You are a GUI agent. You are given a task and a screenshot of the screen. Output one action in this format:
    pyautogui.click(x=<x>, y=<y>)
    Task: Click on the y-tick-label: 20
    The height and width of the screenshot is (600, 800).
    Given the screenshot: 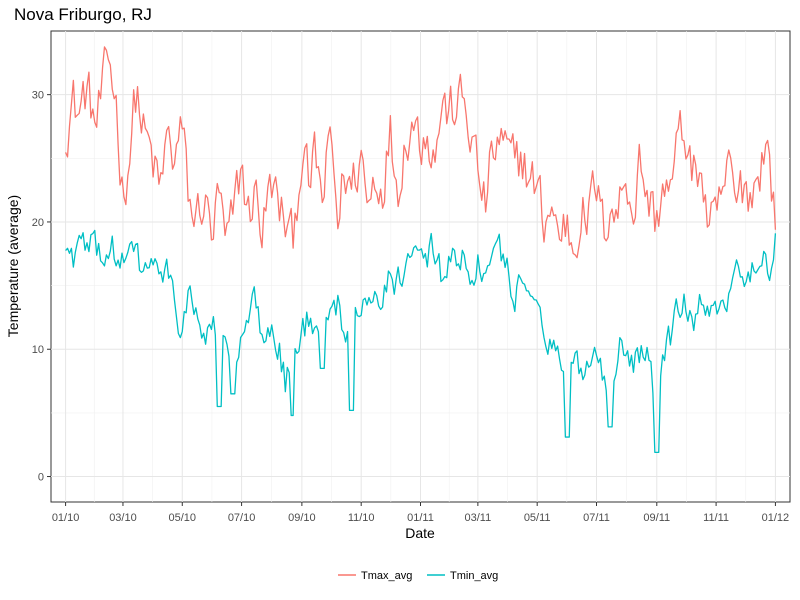 What is the action you would take?
    pyautogui.click(x=38, y=223)
    